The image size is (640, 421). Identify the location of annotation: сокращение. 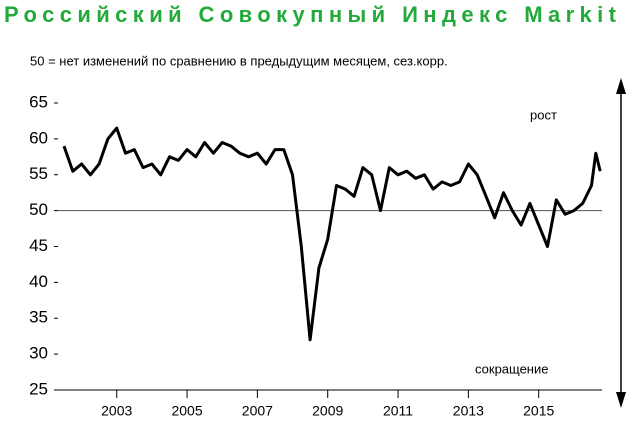
(511, 368).